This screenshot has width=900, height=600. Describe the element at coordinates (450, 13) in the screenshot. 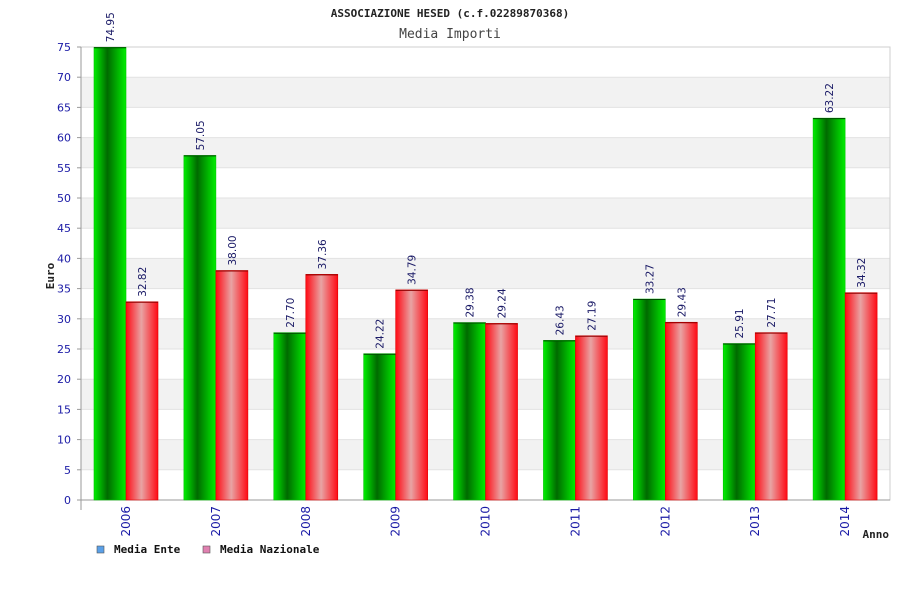

I see `chart-title: ASSOCIAZIONE HESED (c.f.02289870368)` at that location.